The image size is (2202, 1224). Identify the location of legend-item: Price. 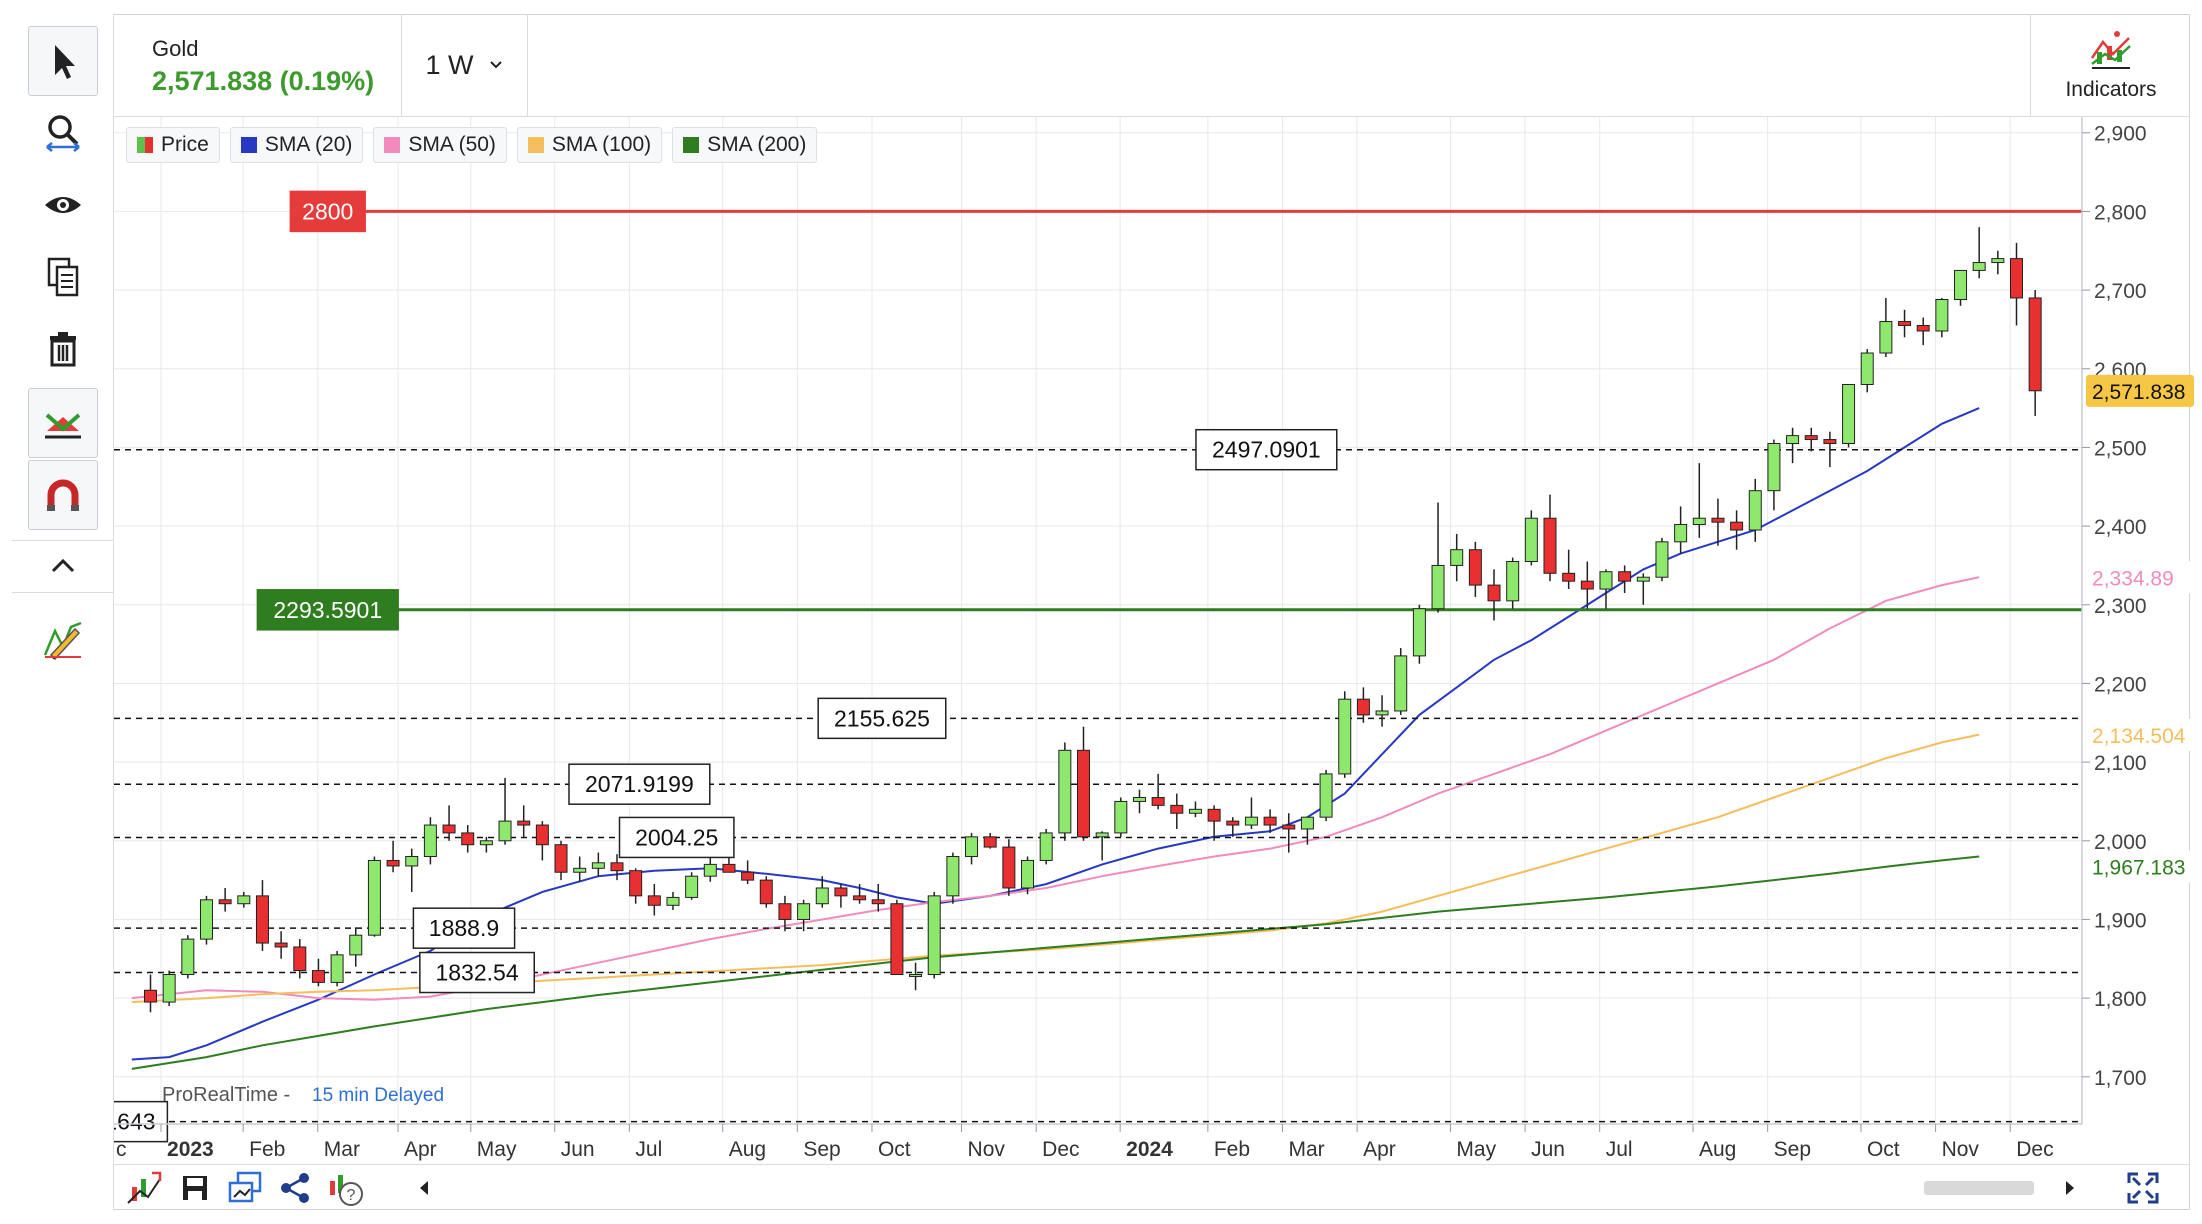
(173, 145).